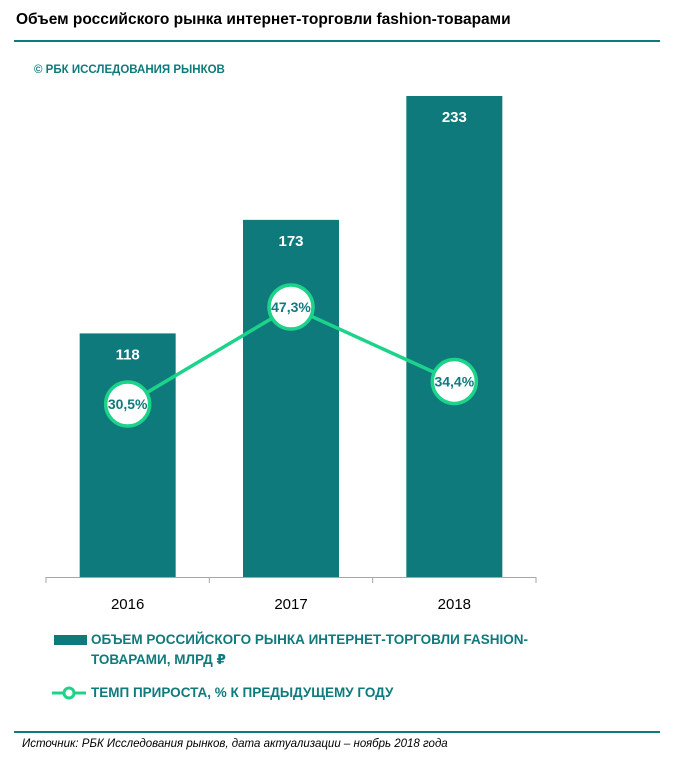  What do you see at coordinates (69, 693) in the screenshot?
I see `legend-line-marker` at bounding box center [69, 693].